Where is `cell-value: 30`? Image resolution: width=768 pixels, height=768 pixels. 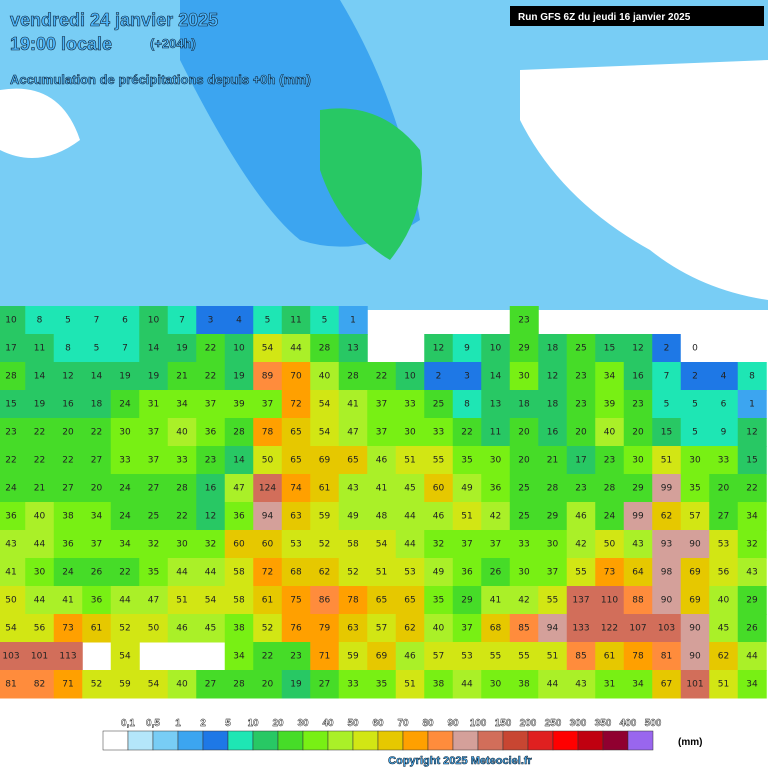 cell-value: 30 is located at coordinates (695, 461).